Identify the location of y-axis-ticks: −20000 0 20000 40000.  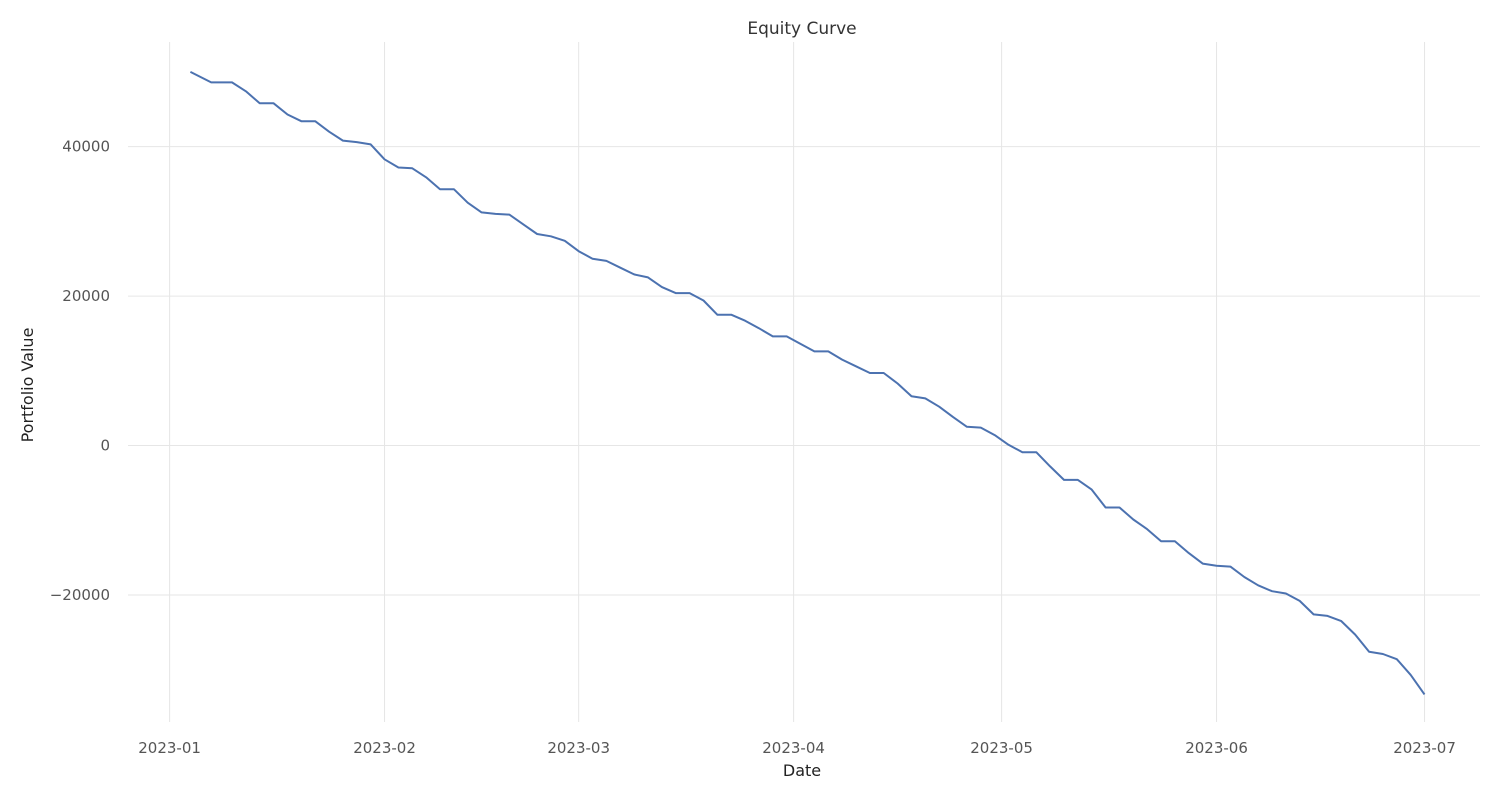
(80, 371).